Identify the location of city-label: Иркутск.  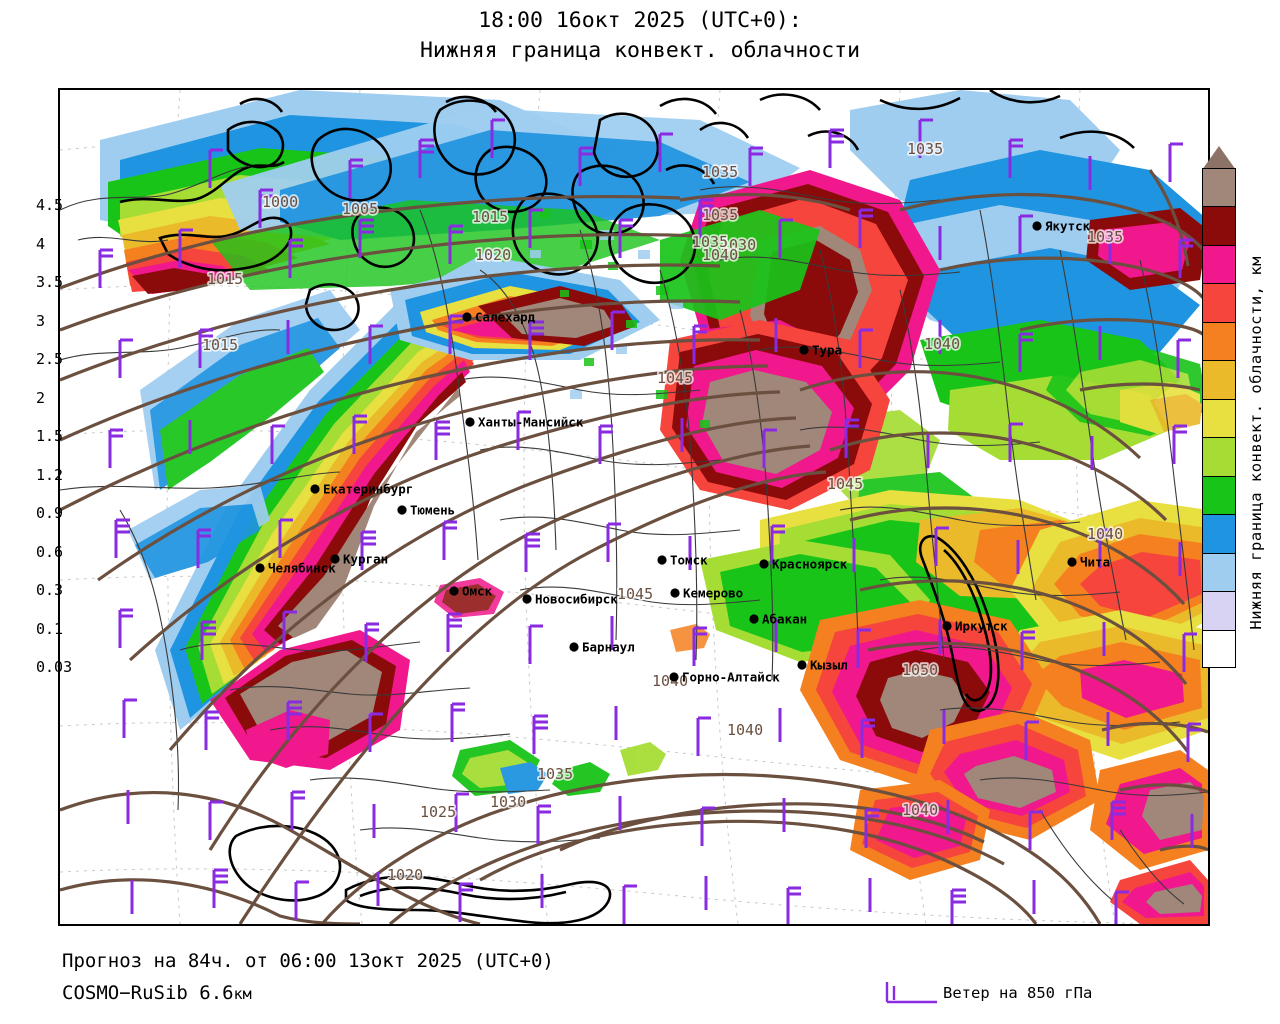
(981, 626).